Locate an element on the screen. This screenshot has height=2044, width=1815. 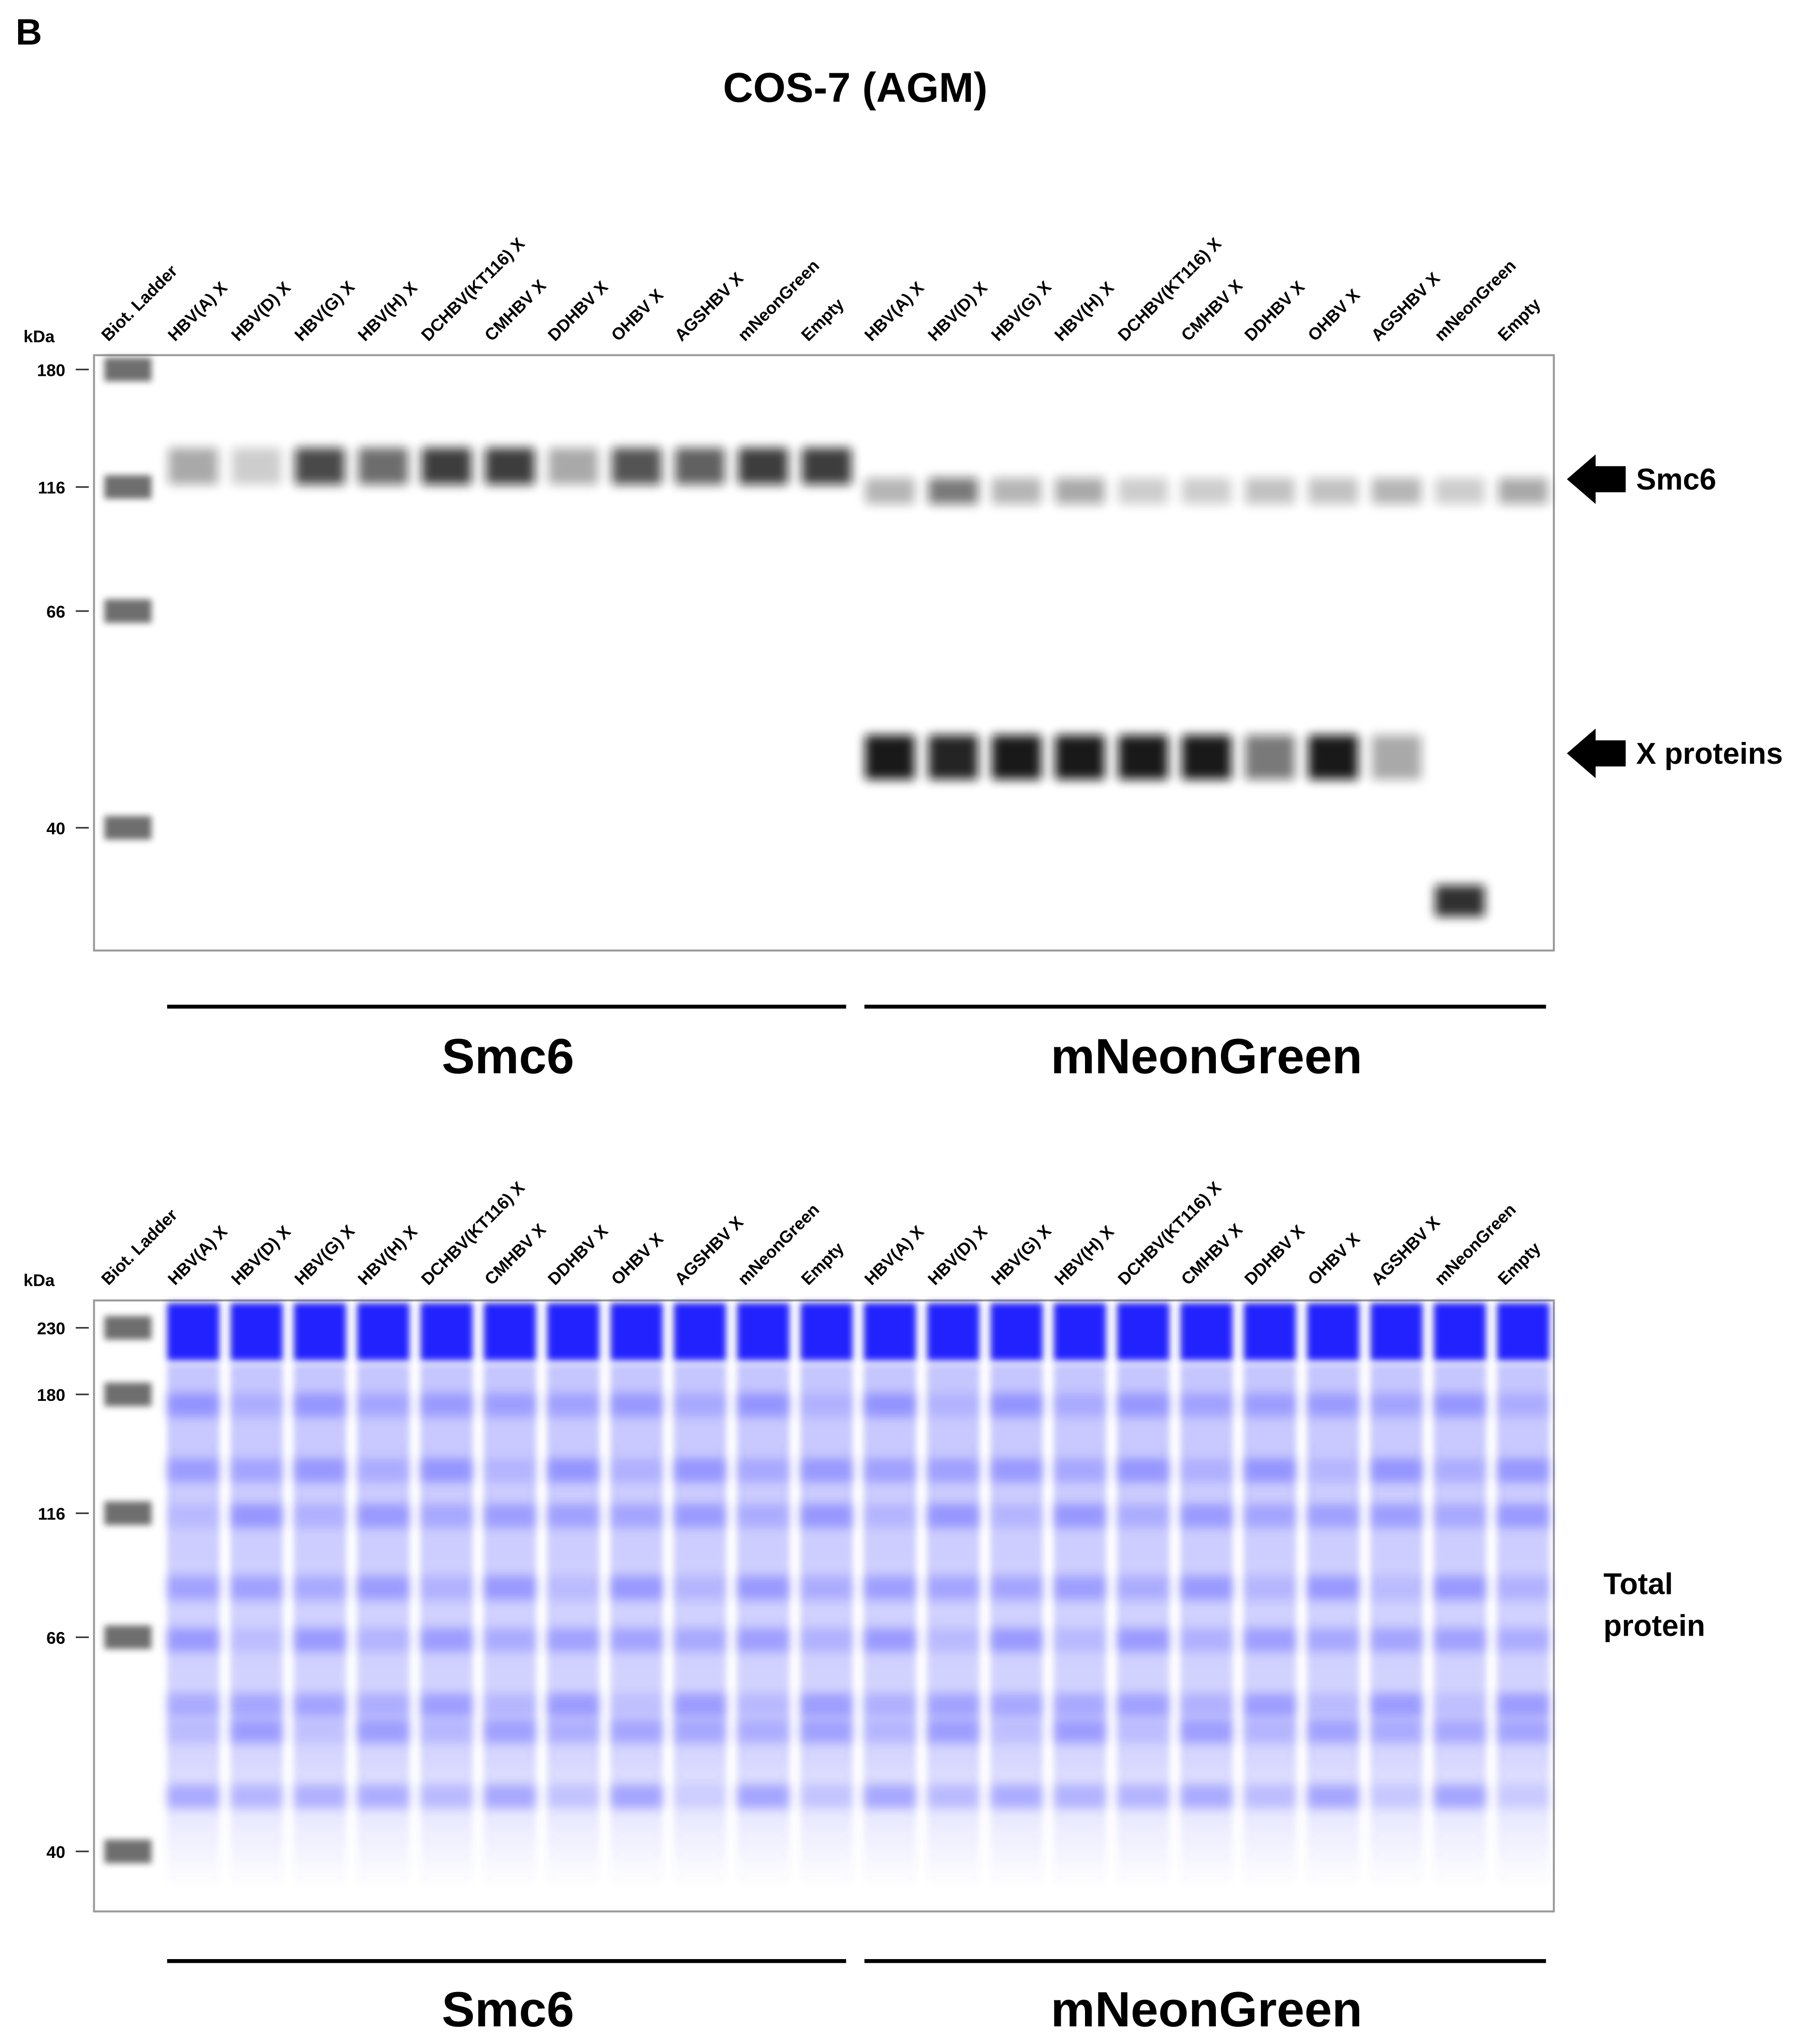
annotation: X proteins is located at coordinates (1710, 753).